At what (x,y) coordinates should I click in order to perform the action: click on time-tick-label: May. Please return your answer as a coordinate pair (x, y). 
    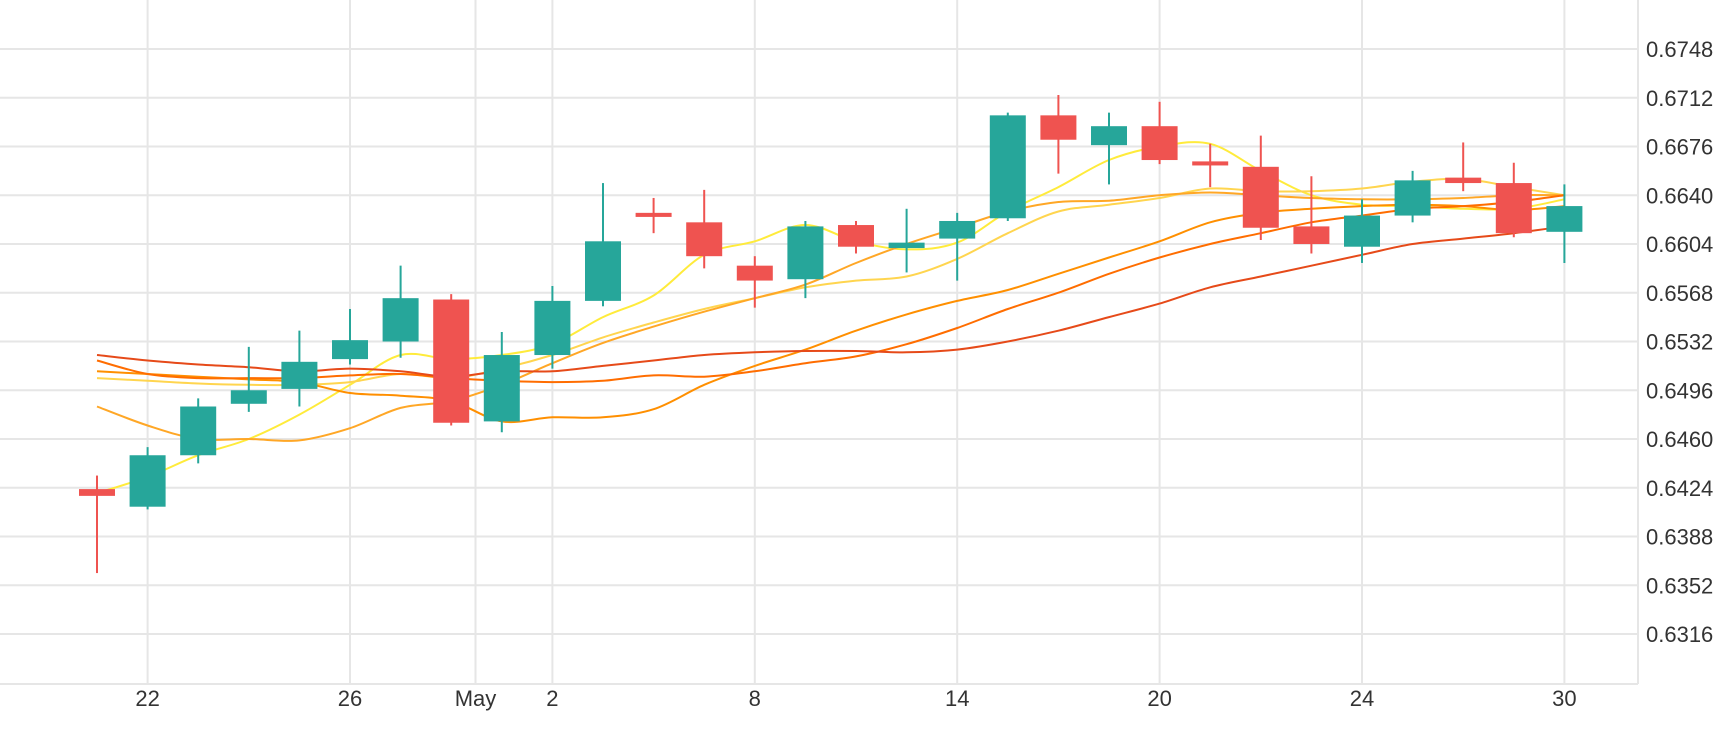
    Looking at the image, I should click on (476, 698).